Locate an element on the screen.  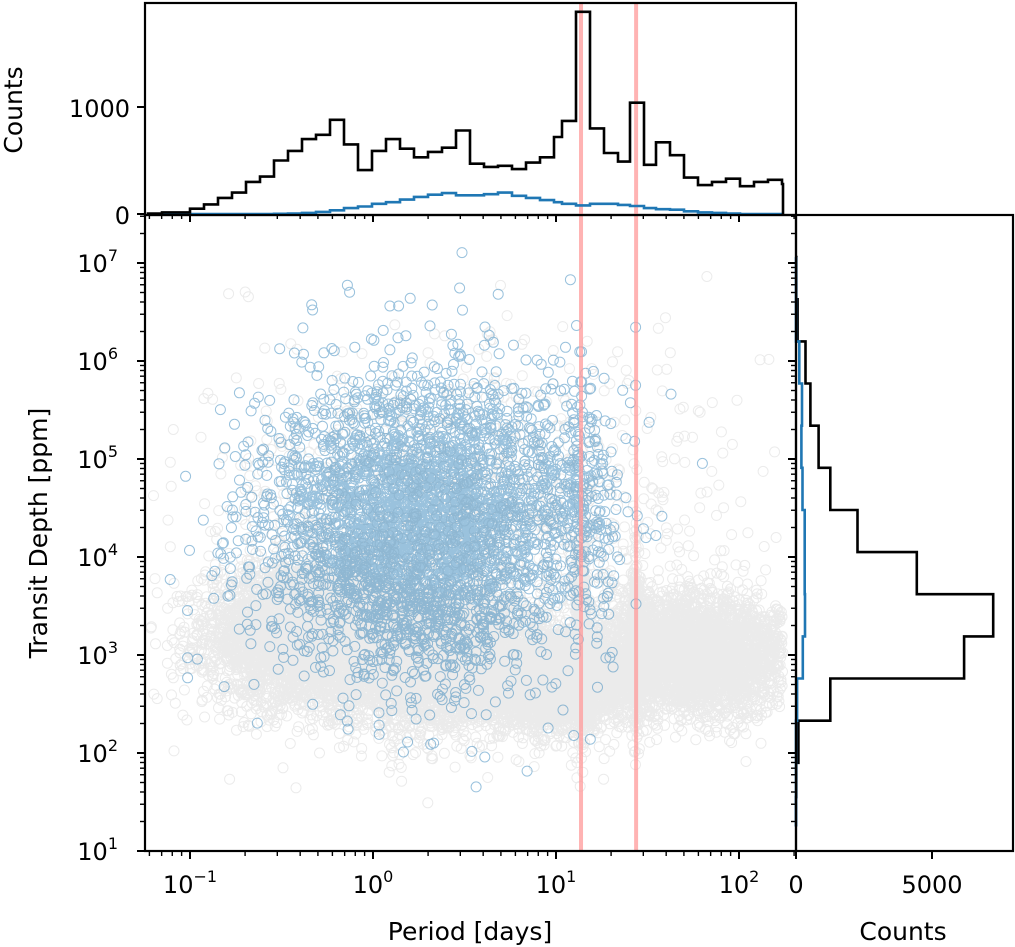
main-y-axis-ticks: 10¹ 10² 10³ 10⁴ 10⁵ 10⁶ 10⁷ is located at coordinates (111, 541).